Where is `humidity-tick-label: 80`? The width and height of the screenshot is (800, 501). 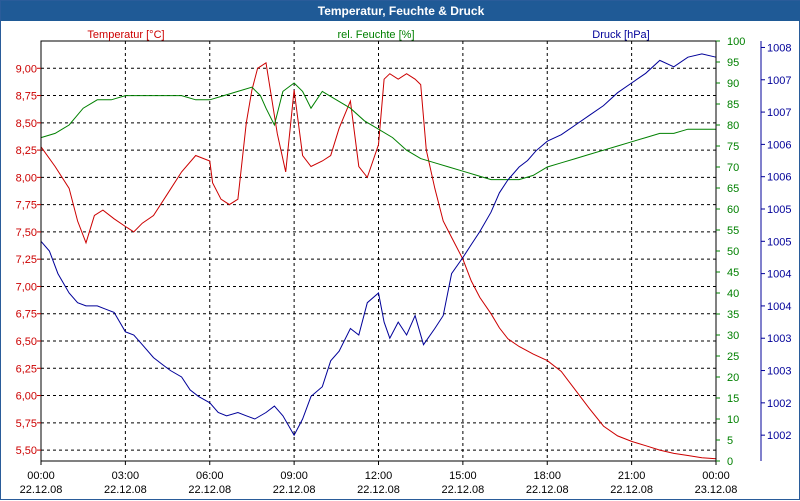
humidity-tick-label: 80 is located at coordinates (733, 126).